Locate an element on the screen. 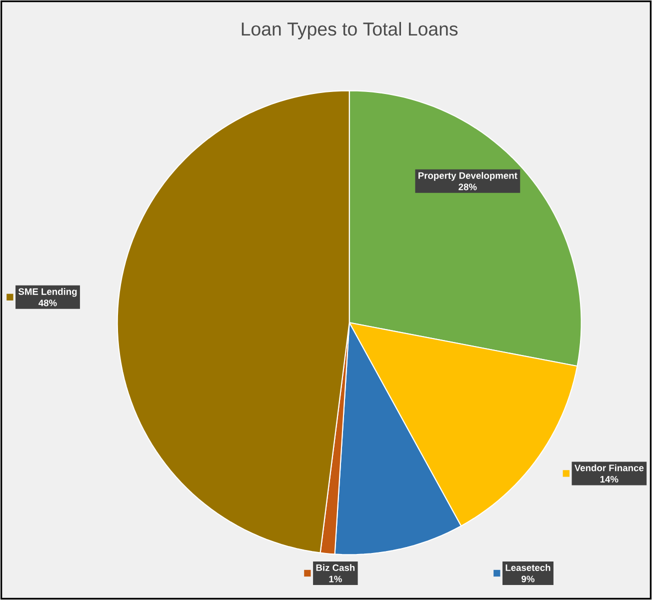 Image resolution: width=652 pixels, height=600 pixels. data-label: 9% is located at coordinates (528, 579).